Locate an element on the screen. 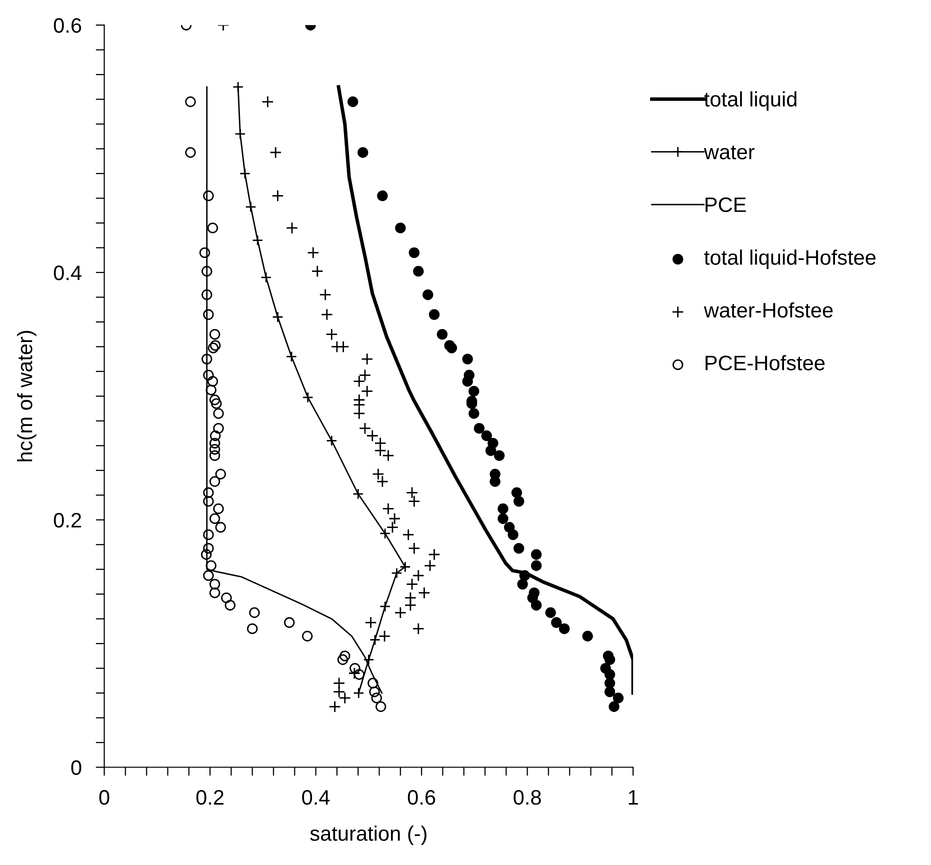 This screenshot has width=931, height=865. legend-label: water is located at coordinates (729, 153).